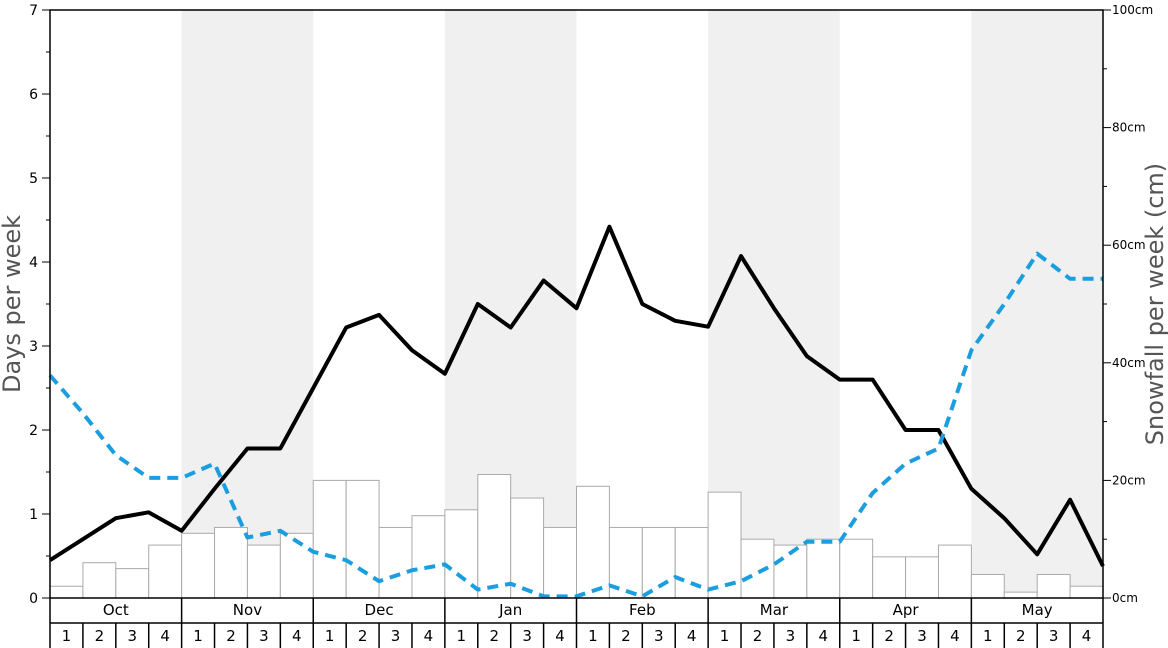  Describe the element at coordinates (33, 515) in the screenshot. I see `left-tick-label: 1` at that location.